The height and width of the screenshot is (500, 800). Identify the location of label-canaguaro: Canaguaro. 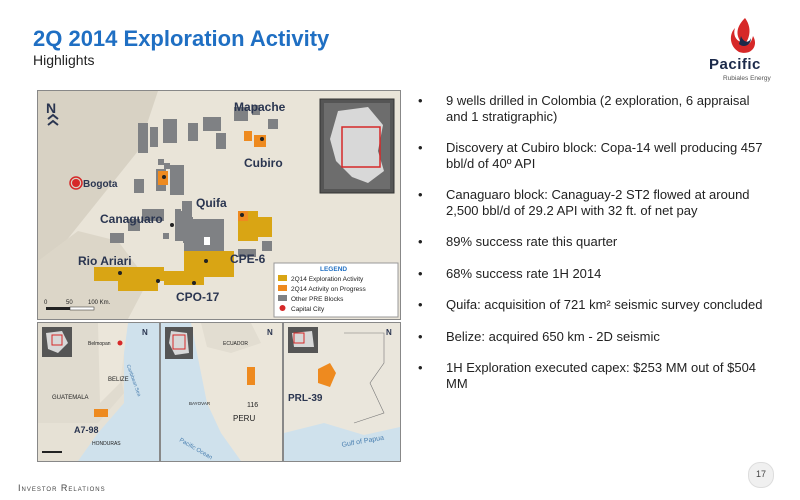
(131, 219).